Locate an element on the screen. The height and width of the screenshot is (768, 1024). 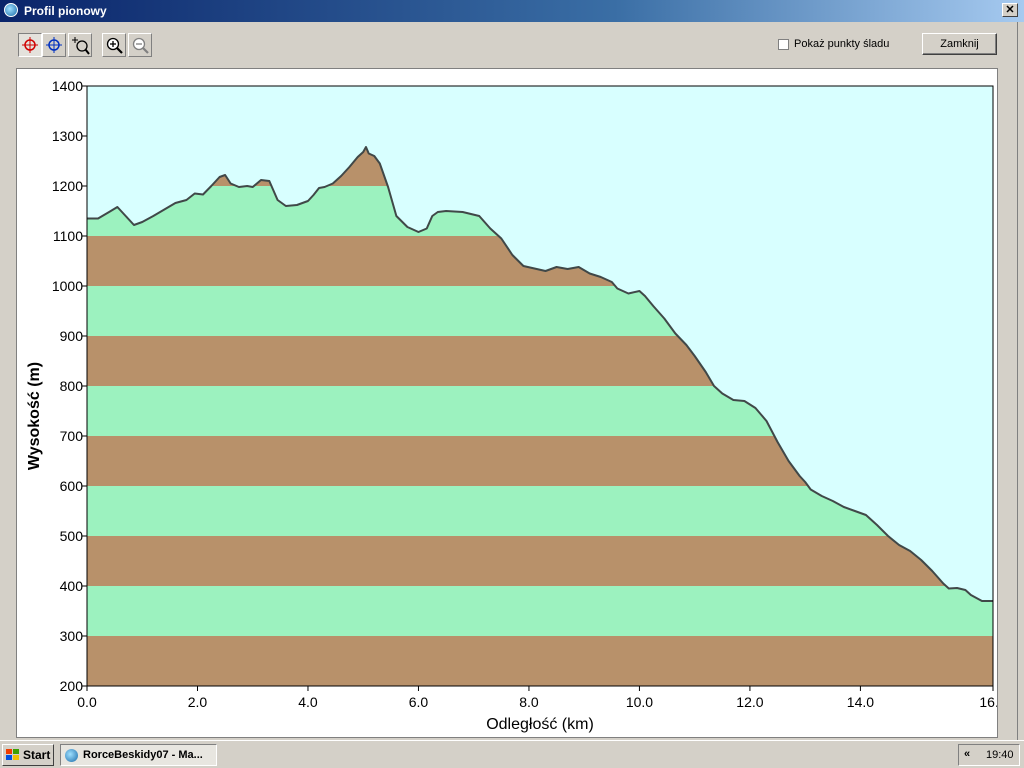
windows-logo-icon is located at coordinates (12, 754).